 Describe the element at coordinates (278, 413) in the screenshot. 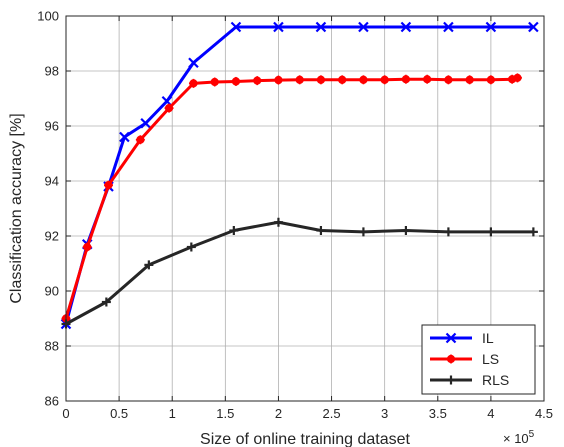

I see `x-tick-label: 2` at that location.